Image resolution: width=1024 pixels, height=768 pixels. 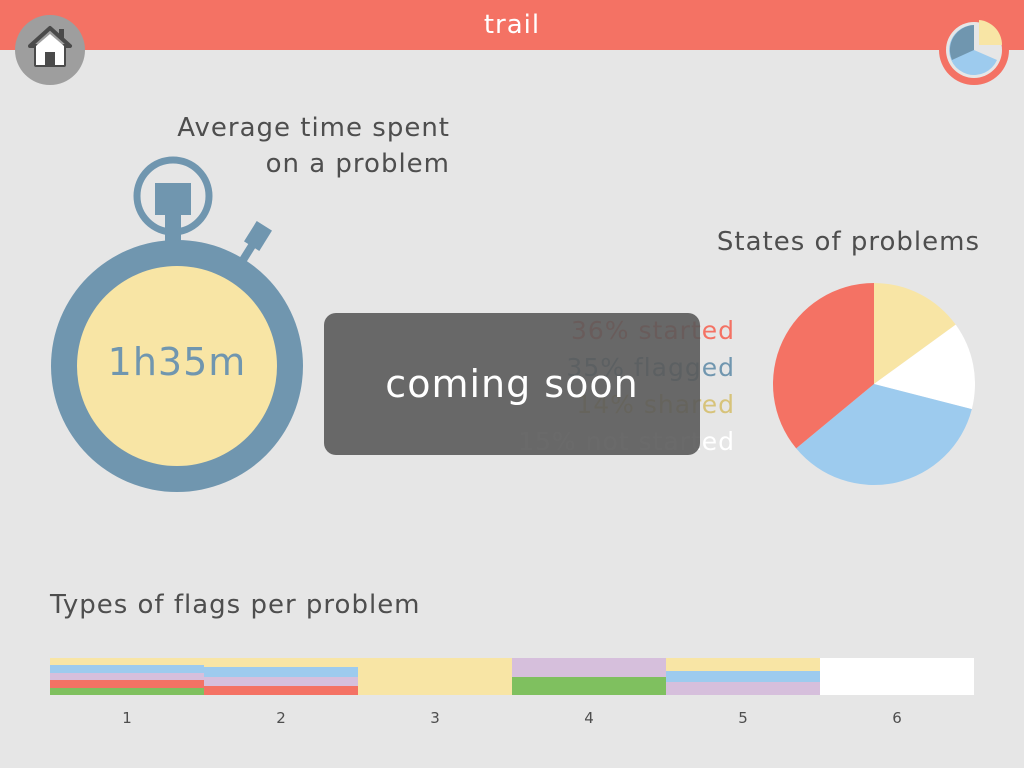 I want to click on pie-slice-not-started, so click(x=915, y=333).